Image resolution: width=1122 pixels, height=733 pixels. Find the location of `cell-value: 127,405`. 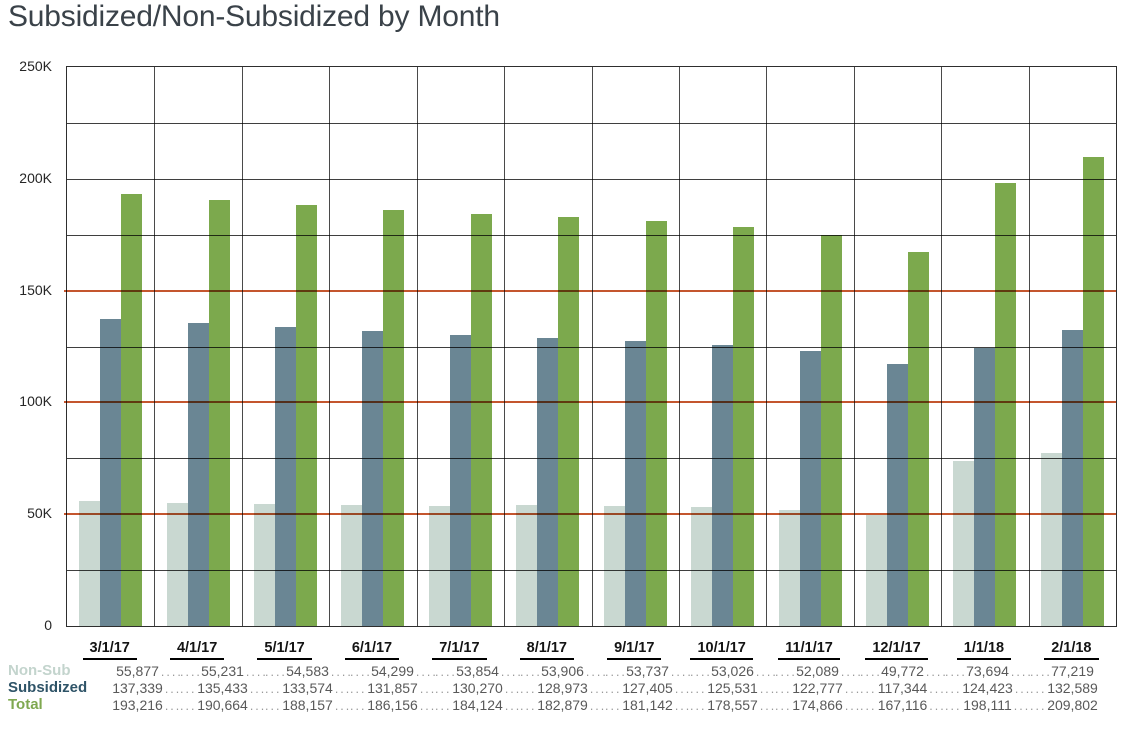

cell-value: 127,405 is located at coordinates (647, 688).